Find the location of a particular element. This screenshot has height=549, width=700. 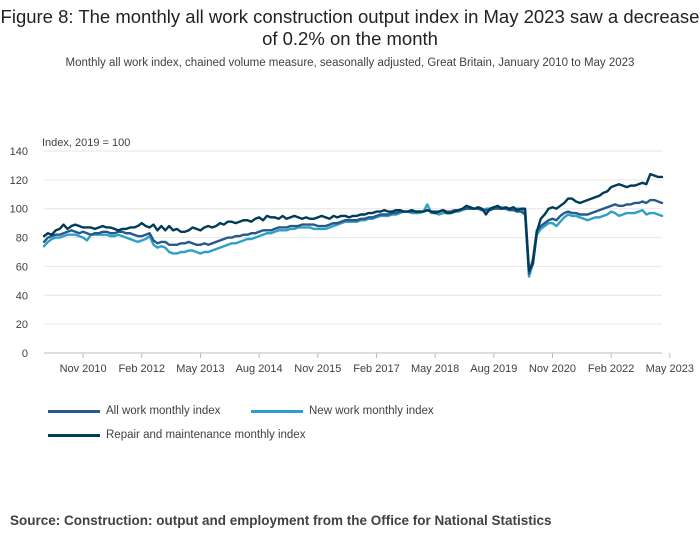

y-axis-label: Index, 2019 = 100 is located at coordinates (86, 143).